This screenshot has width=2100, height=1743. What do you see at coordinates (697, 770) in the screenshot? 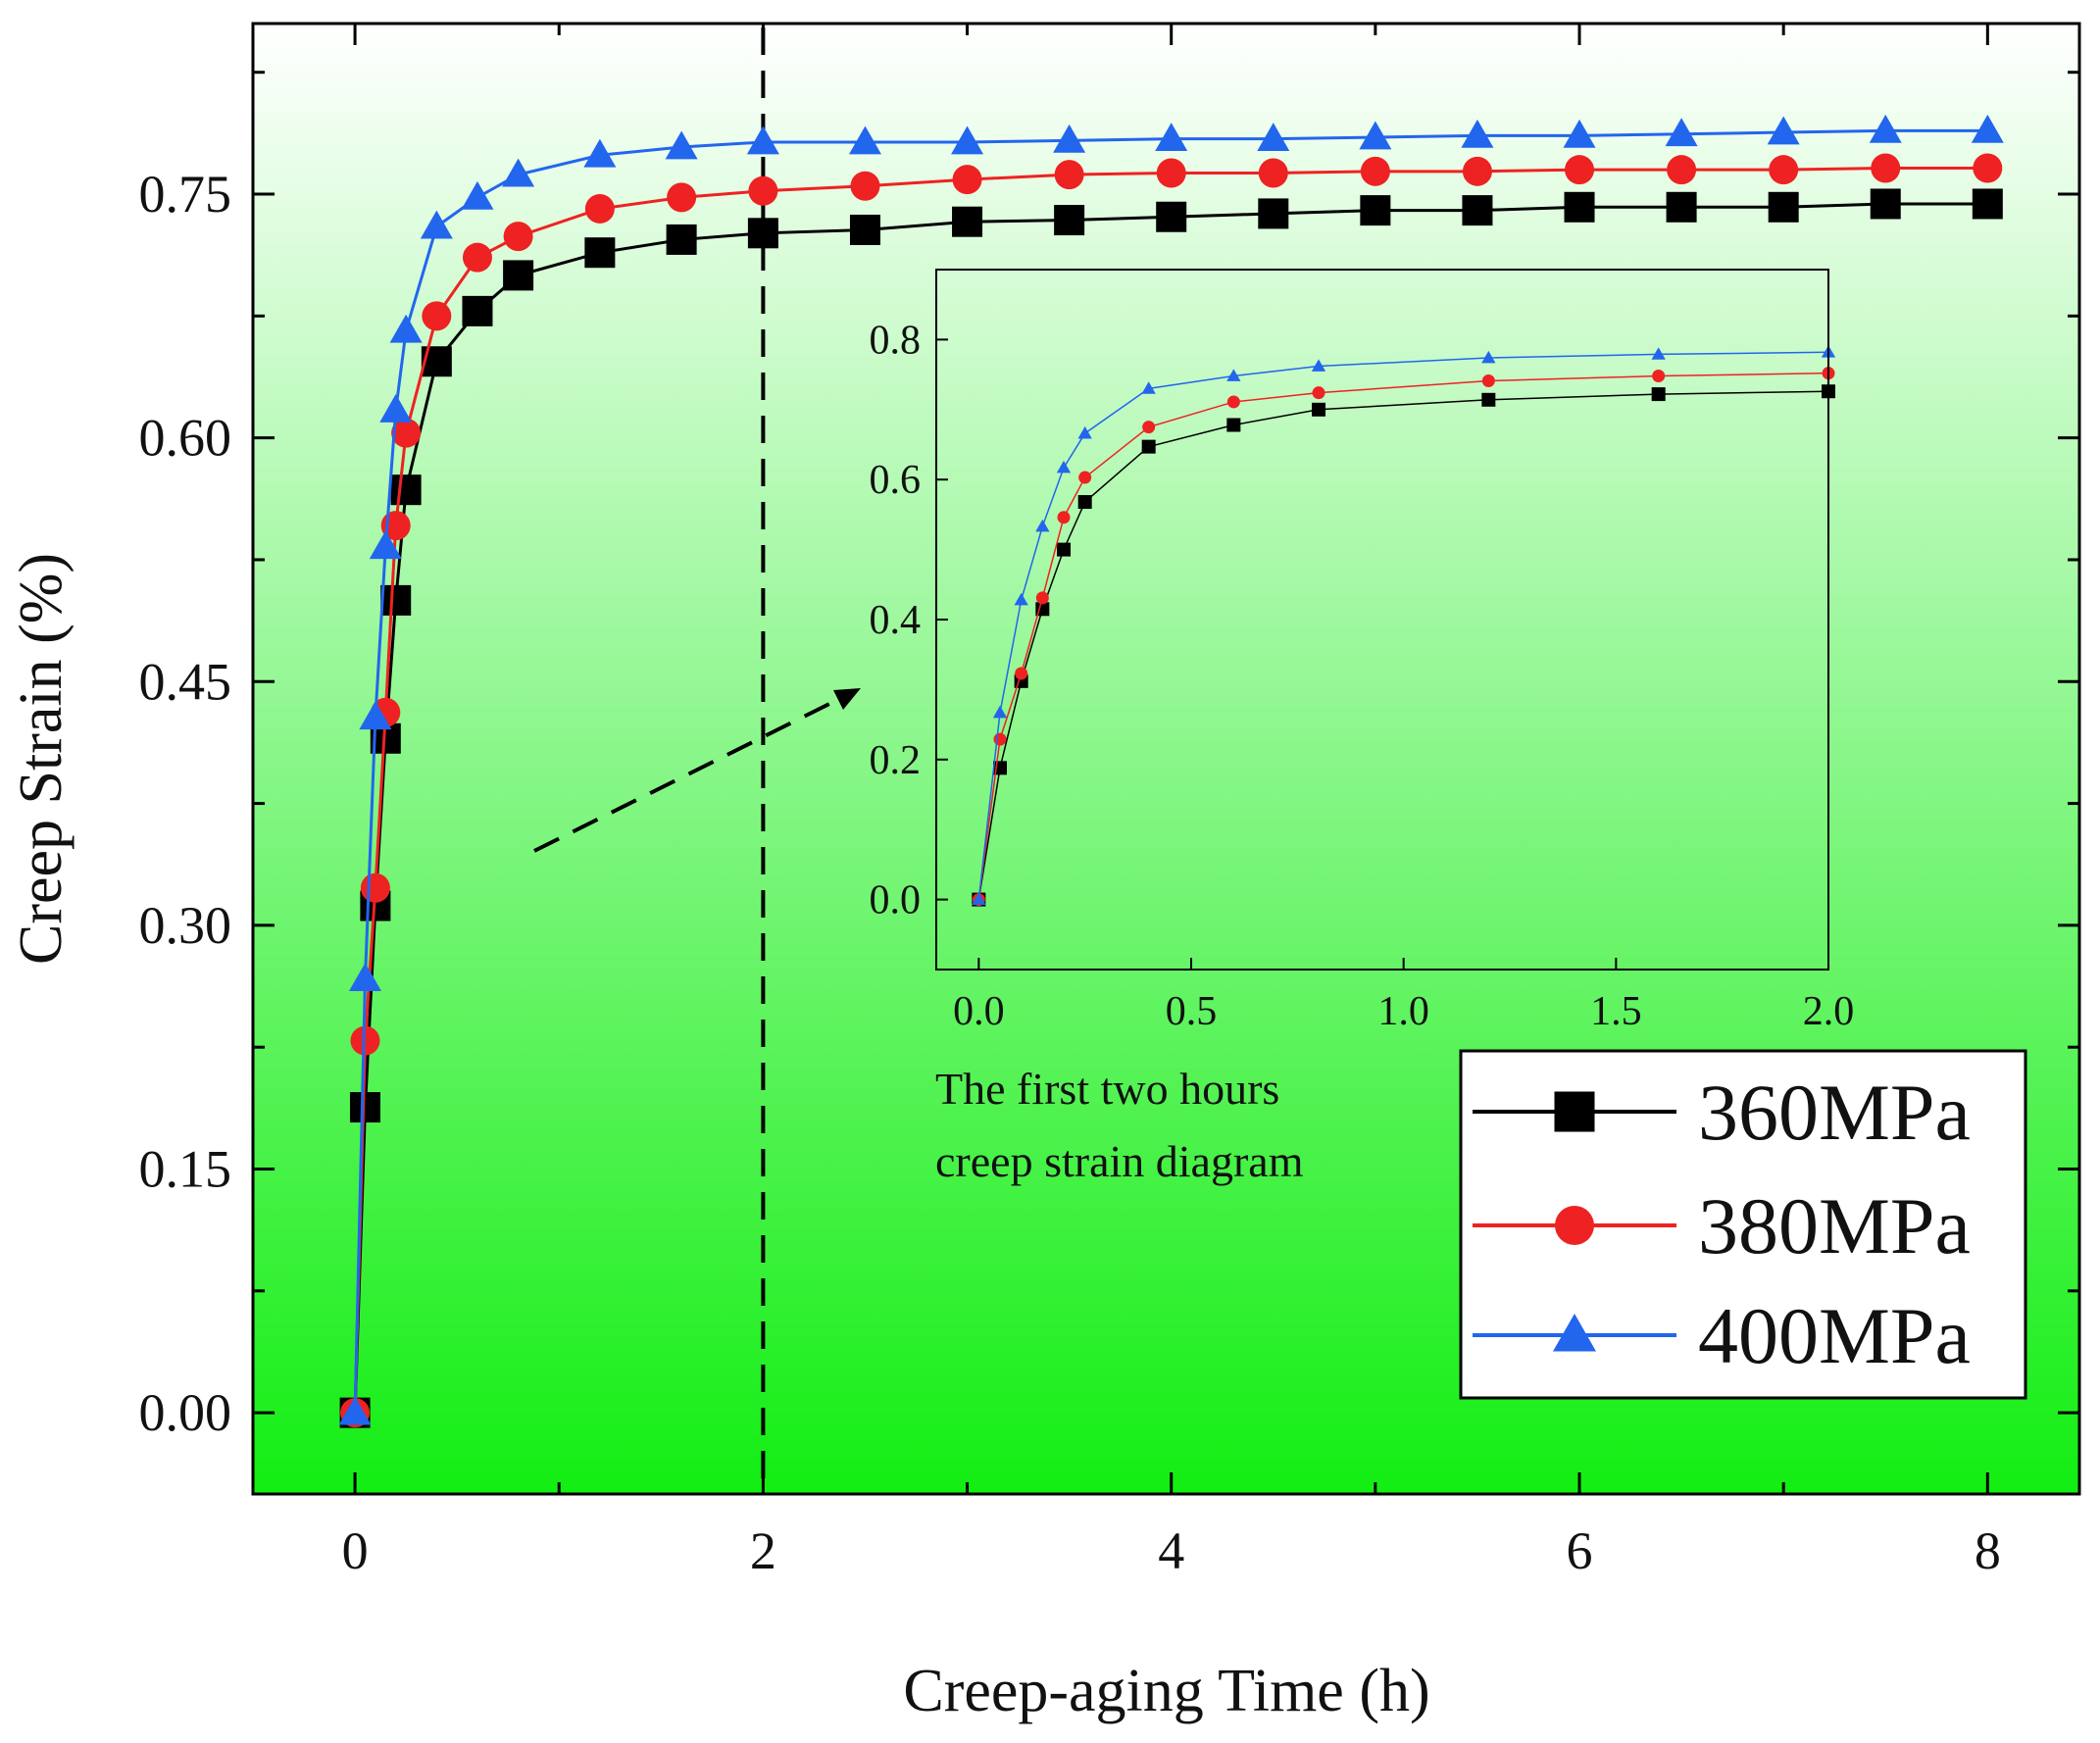
I see `inset-pointer-arrow` at bounding box center [697, 770].